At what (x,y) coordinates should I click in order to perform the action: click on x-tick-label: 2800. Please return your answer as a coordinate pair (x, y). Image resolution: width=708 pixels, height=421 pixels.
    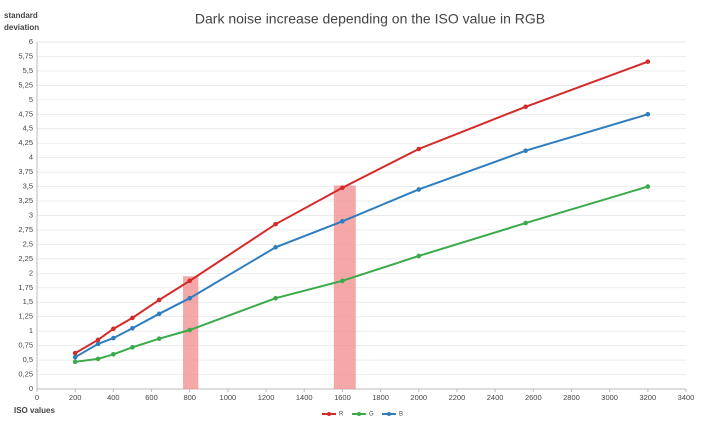
    Looking at the image, I should click on (571, 397).